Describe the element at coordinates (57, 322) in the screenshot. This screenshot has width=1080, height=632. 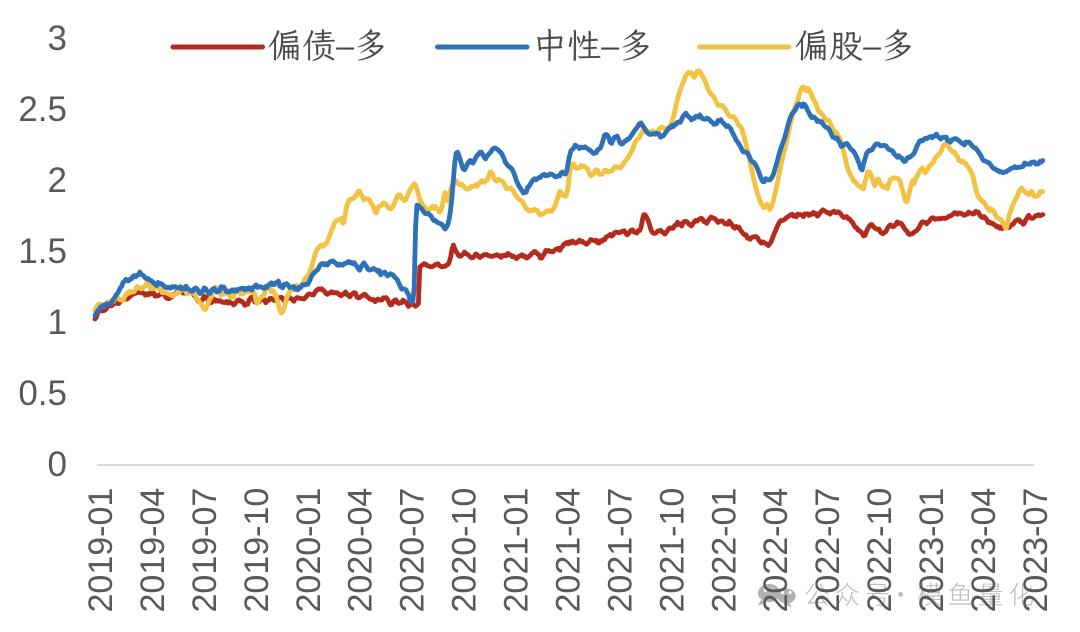
I see `svg-text: 1` at that location.